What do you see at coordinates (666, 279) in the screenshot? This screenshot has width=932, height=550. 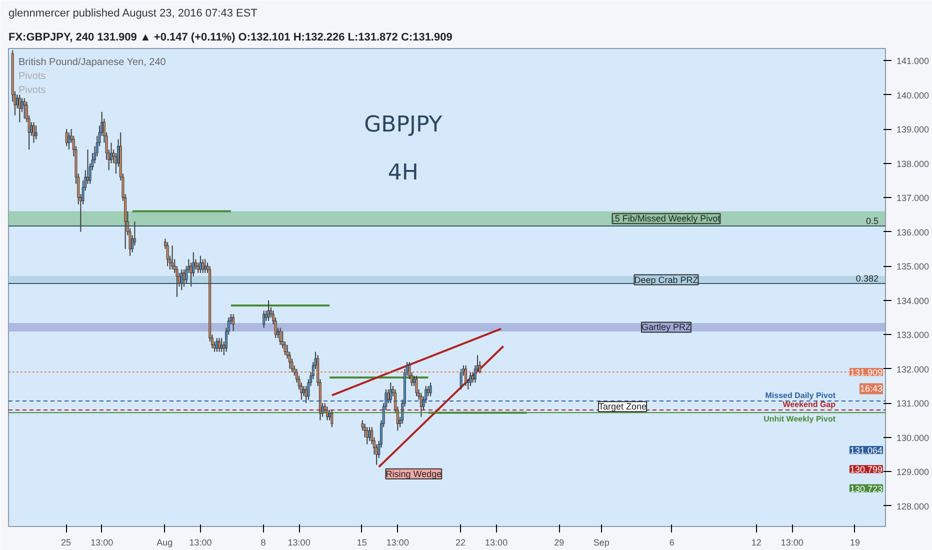 I see `band-label: Deep Crab PRZ` at bounding box center [666, 279].